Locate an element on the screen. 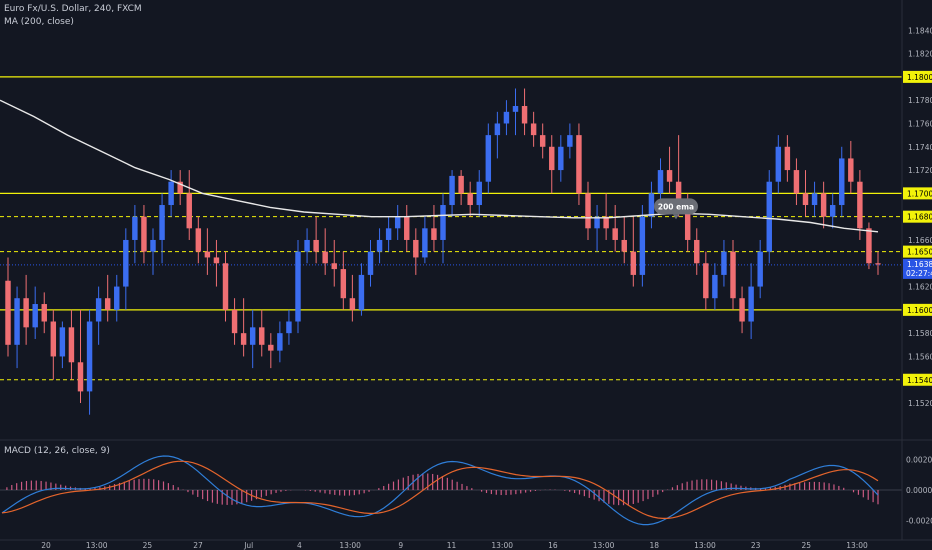  chart-title: Euro Fx/U.S. Dollar, 240, FXCM is located at coordinates (73, 9).